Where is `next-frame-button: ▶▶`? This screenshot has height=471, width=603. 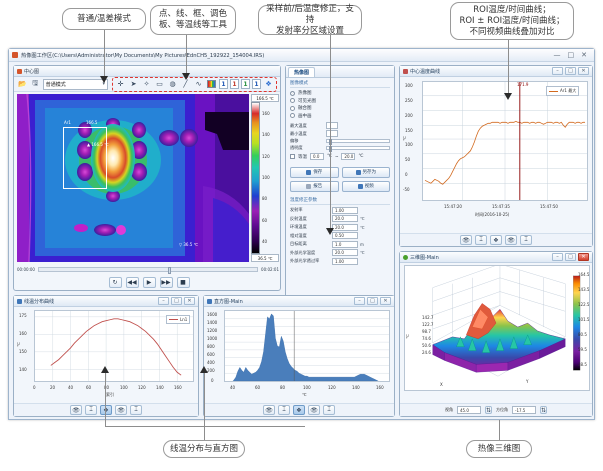 next-frame-button: ▶▶ is located at coordinates (166, 282).